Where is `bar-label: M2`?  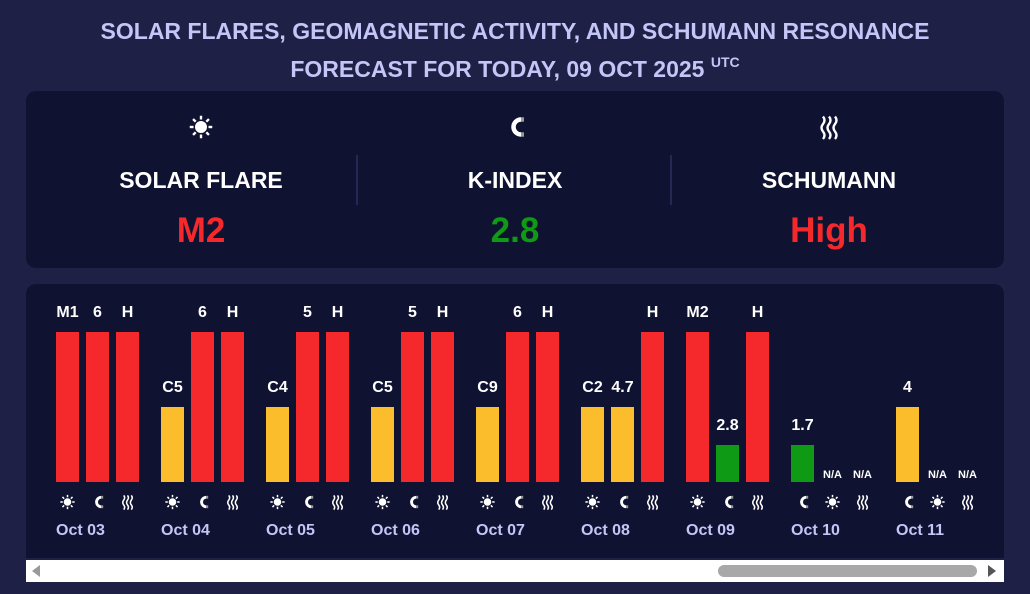
bar-label: M2 is located at coordinates (697, 312).